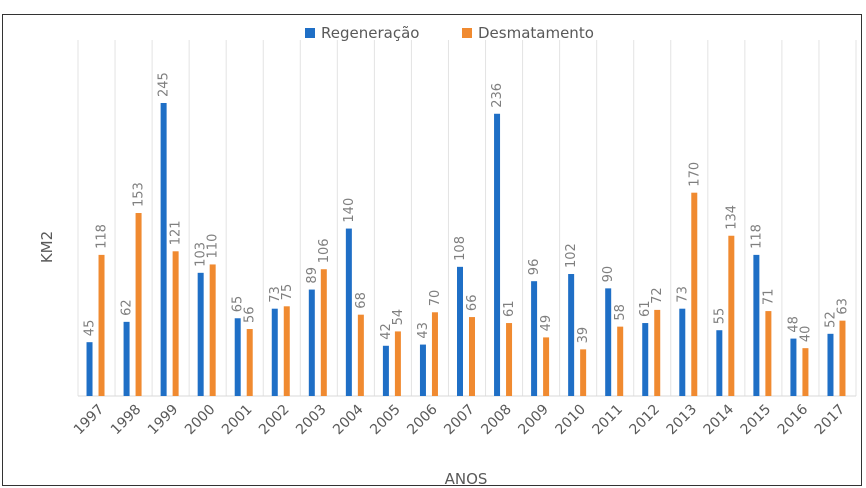  Describe the element at coordinates (645, 420) in the screenshot. I see `x-tick-label-2012: 2012` at that location.